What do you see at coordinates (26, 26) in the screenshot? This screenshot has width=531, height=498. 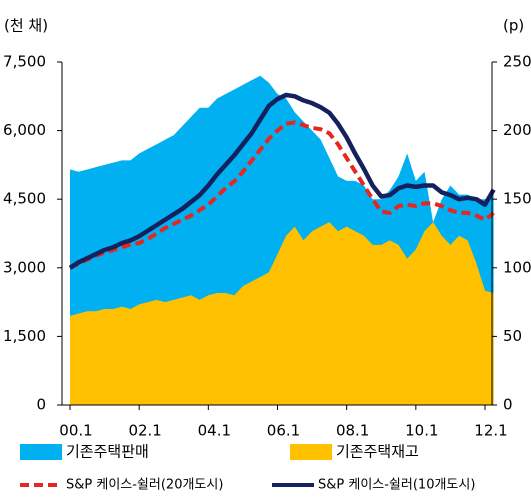 I see `y-axis-label: (천 채)` at bounding box center [26, 26].